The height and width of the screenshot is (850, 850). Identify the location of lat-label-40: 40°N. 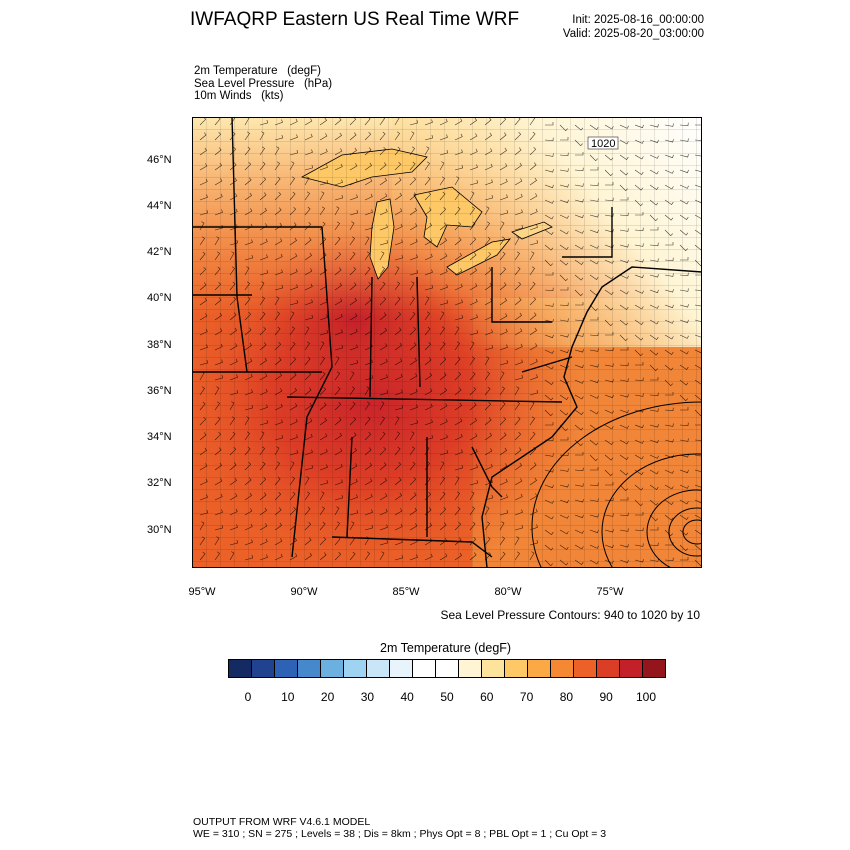
(159, 298).